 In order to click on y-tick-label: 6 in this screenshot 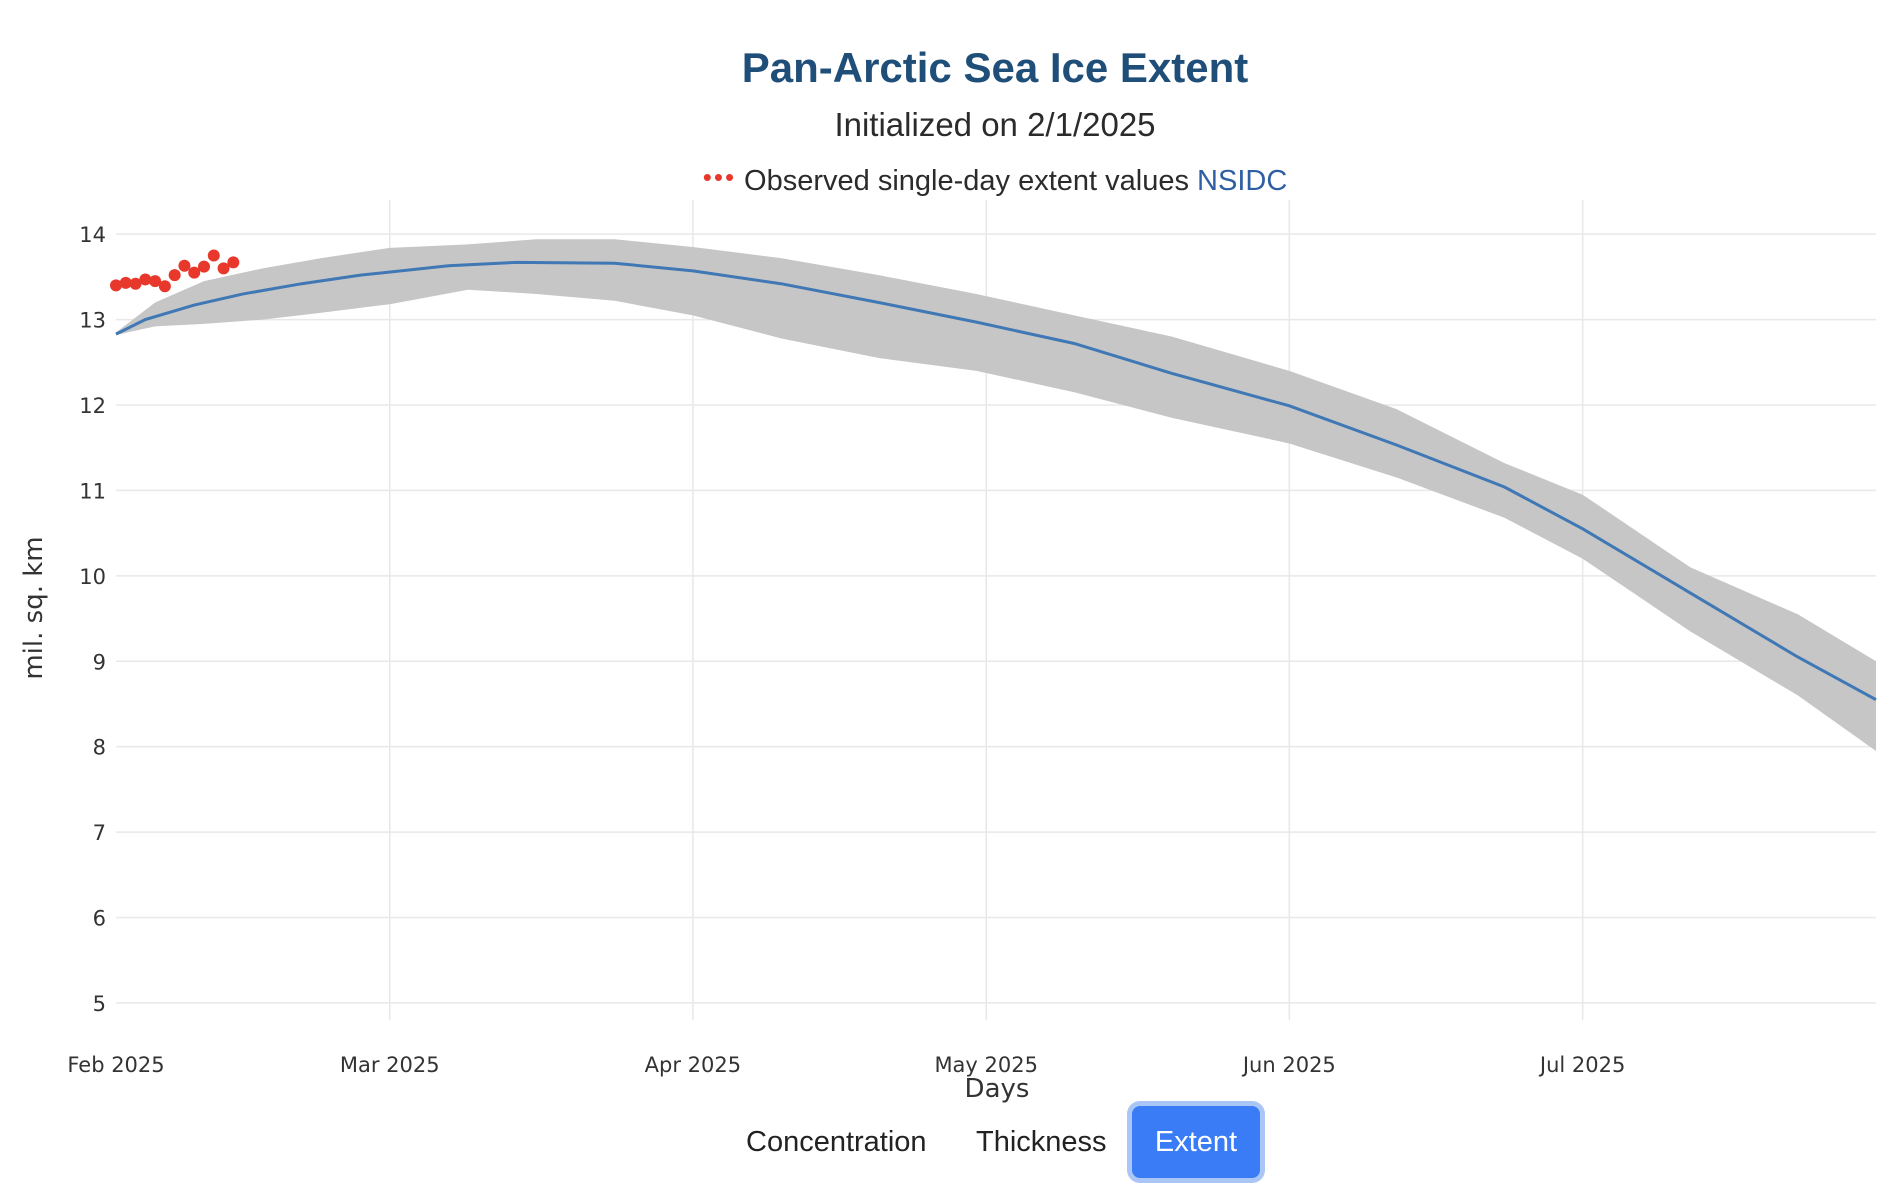, I will do `click(99, 919)`.